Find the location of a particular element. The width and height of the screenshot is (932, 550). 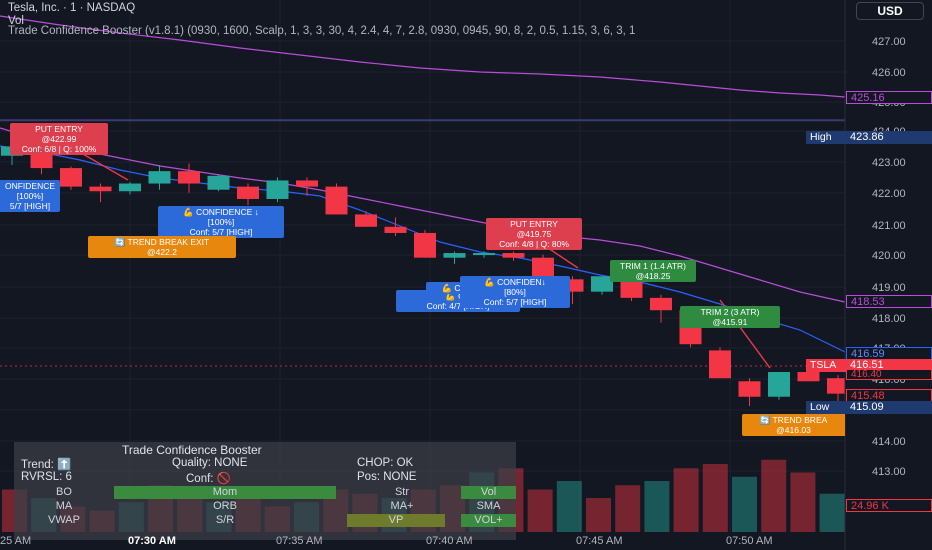

price-tick-label: 414.00 is located at coordinates (889, 442).